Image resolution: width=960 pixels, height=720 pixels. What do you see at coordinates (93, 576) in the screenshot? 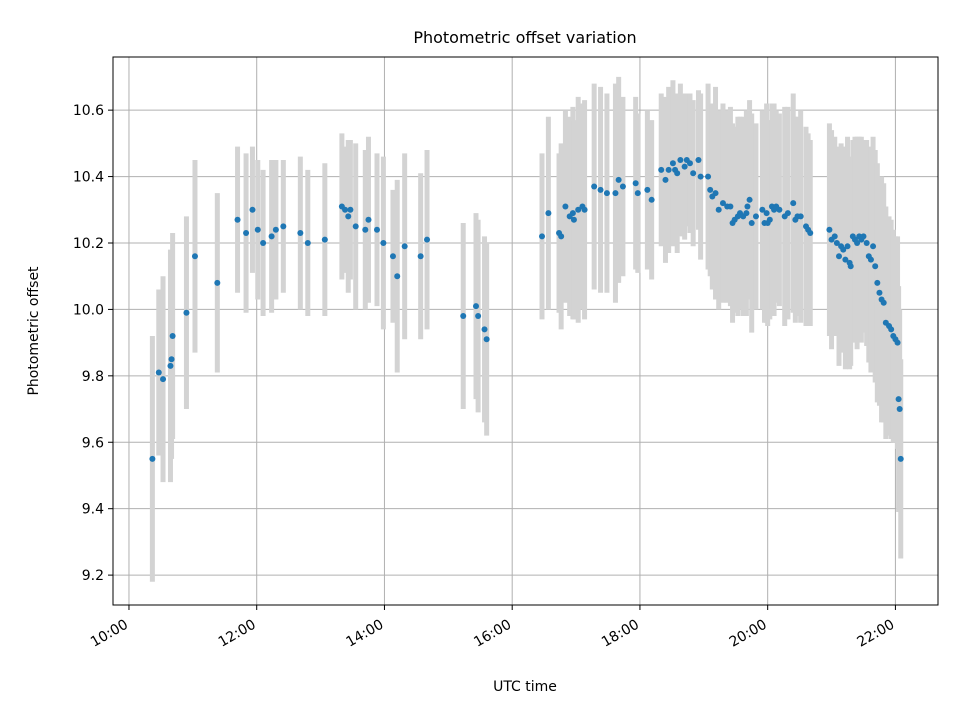
I see `y-tick-label: 9.2` at bounding box center [93, 576].